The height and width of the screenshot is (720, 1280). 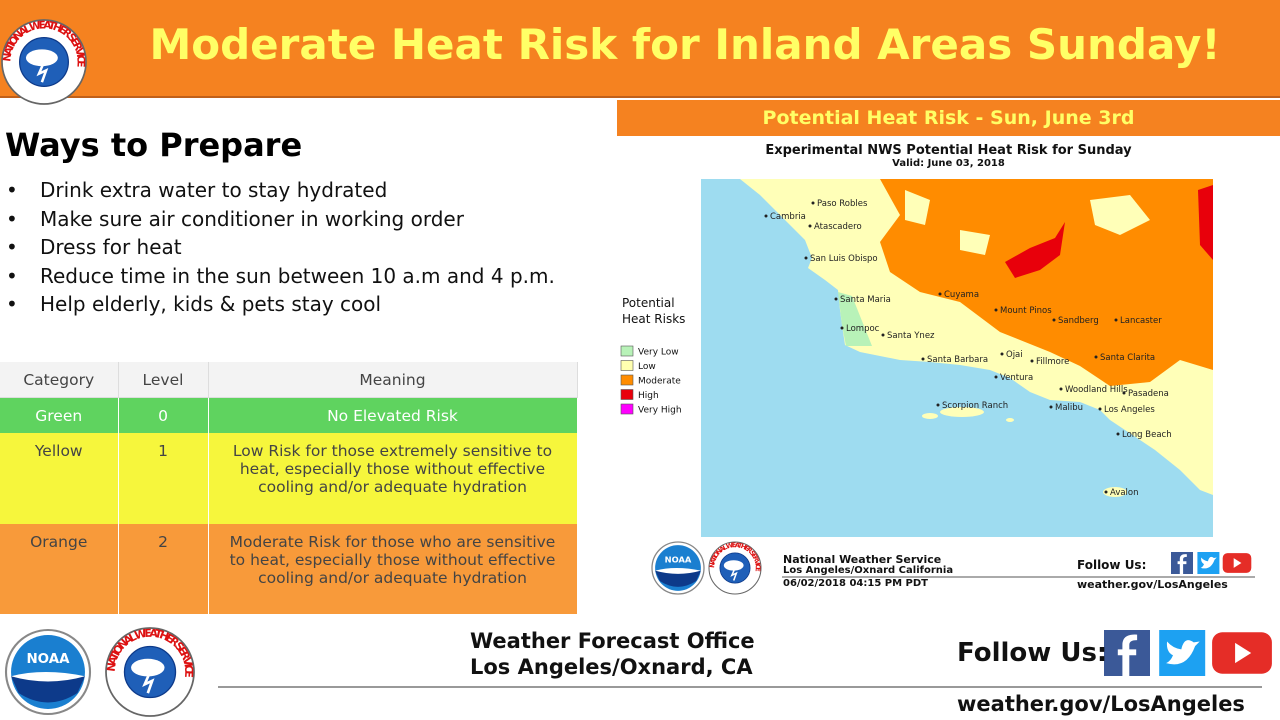 I want to click on prepare-item: Drink extra water to stay hydrated, so click(x=277, y=192).